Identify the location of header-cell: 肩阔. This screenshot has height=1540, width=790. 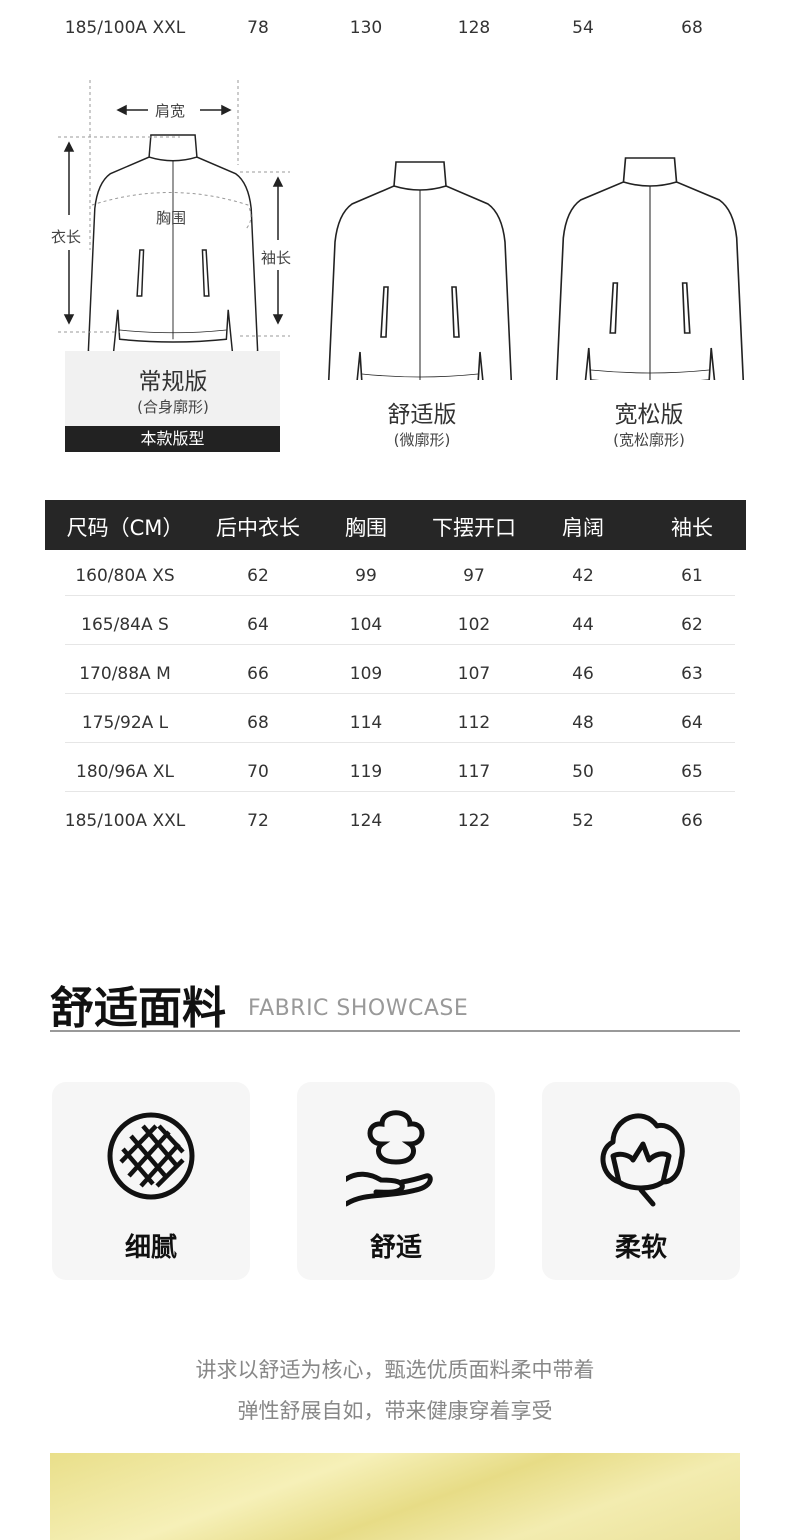
(583, 528).